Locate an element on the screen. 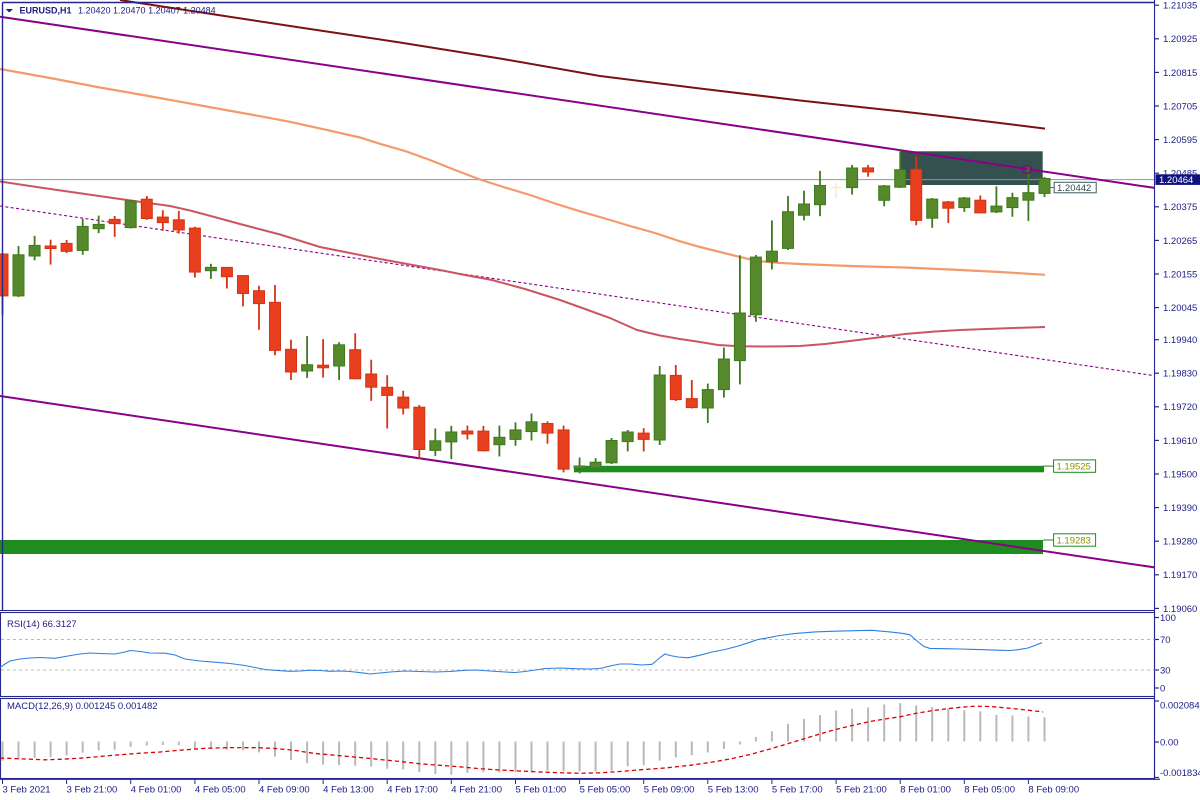 This screenshot has height=800, width=1200. svg-text: 8 Feb 05:00 is located at coordinates (989, 790).